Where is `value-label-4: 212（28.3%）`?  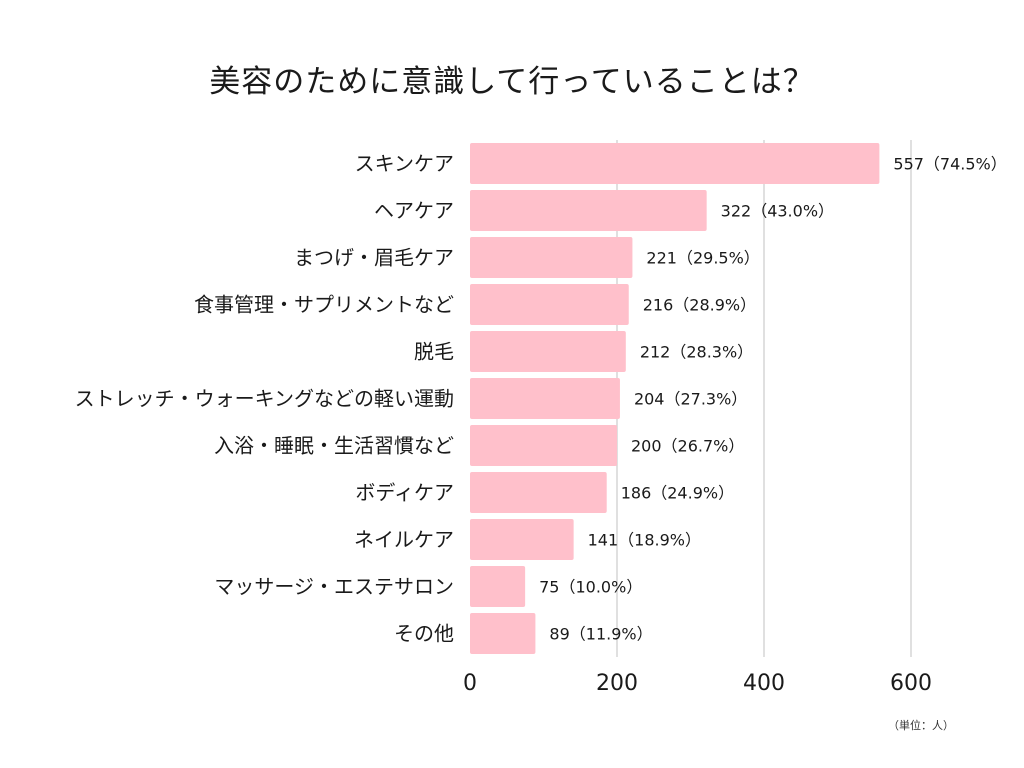
value-label-4: 212（28.3%） is located at coordinates (696, 352).